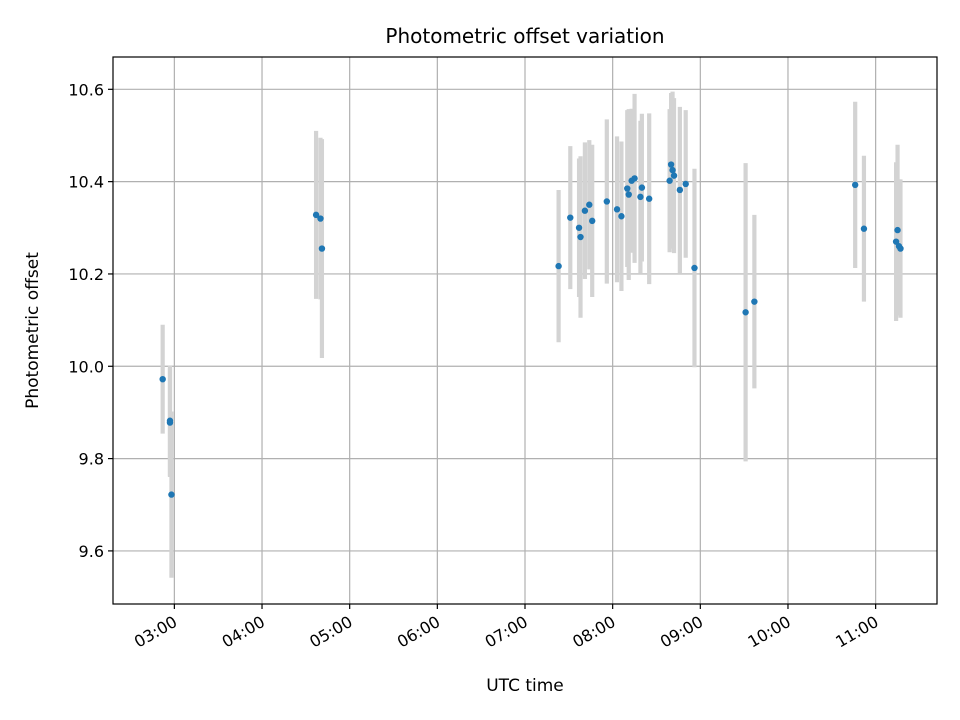  Describe the element at coordinates (91, 459) in the screenshot. I see `y-tick-label: 9.8` at that location.